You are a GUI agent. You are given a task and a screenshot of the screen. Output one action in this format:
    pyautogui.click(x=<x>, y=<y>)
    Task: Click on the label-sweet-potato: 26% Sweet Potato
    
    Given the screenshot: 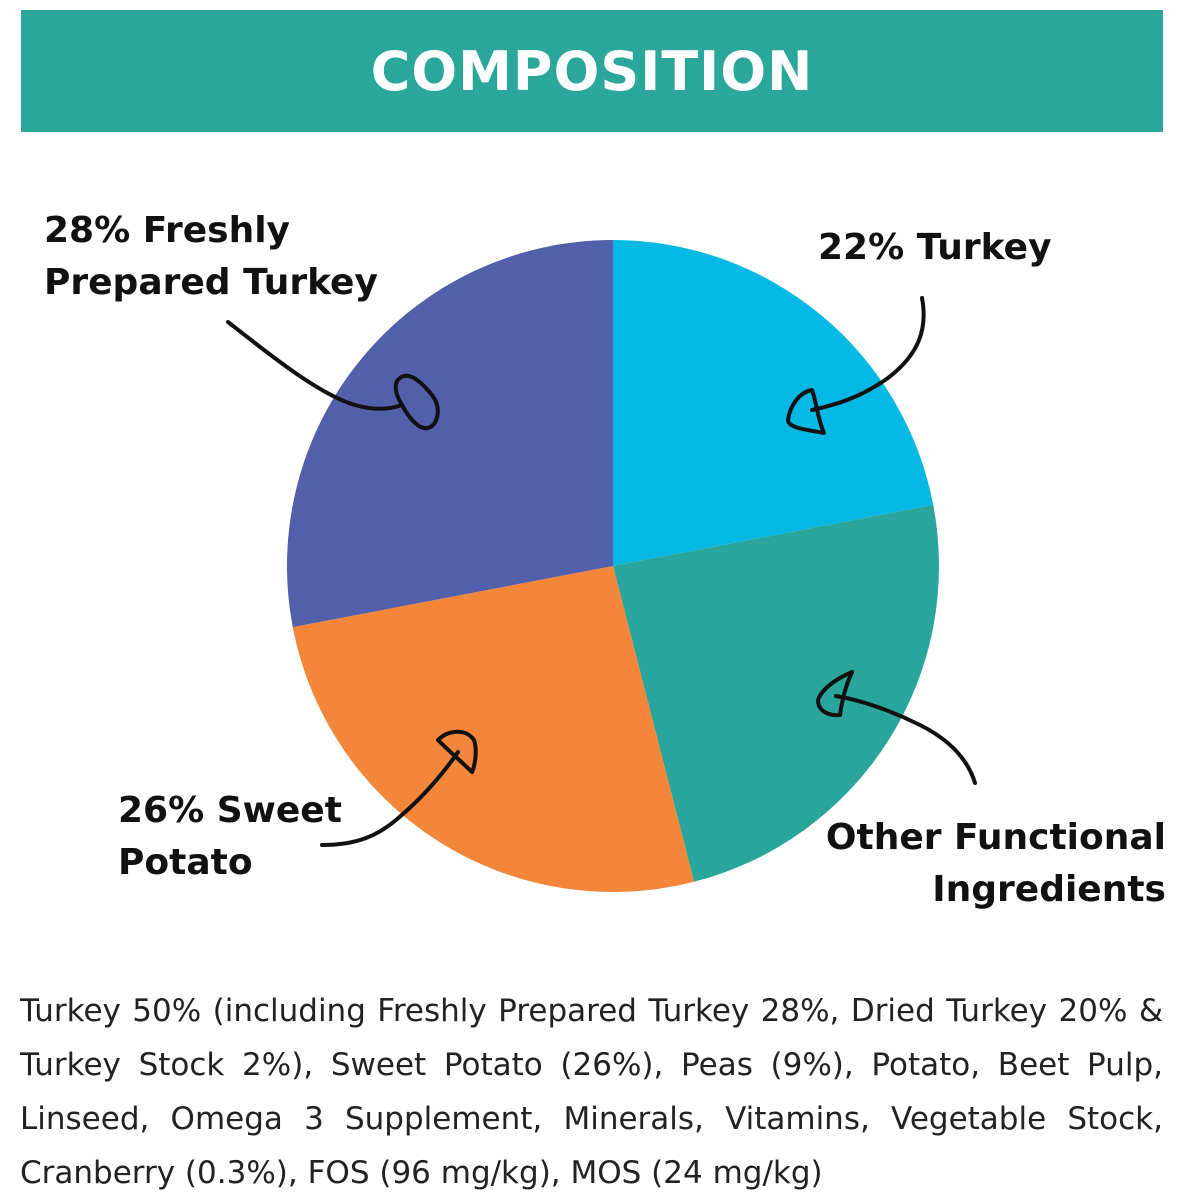 What is the action you would take?
    pyautogui.click(x=268, y=837)
    